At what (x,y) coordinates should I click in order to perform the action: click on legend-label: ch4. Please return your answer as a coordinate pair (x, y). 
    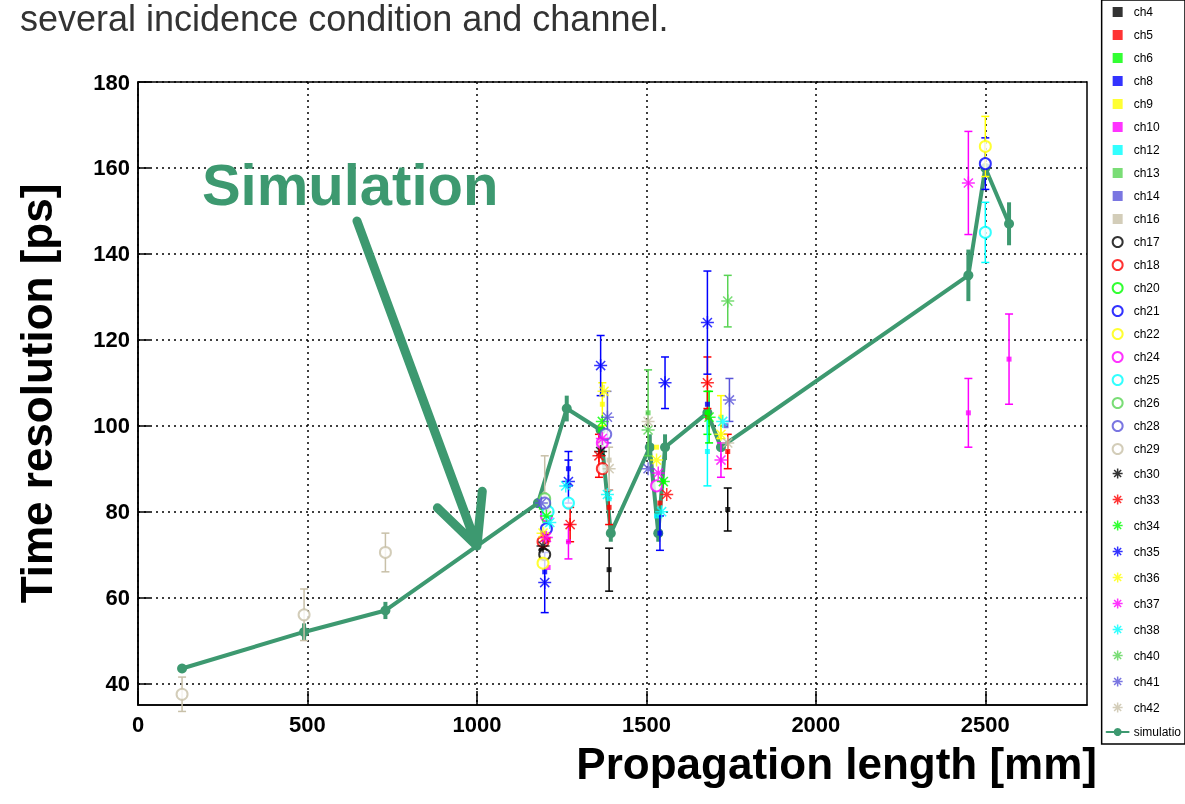
    Looking at the image, I should click on (1143, 12).